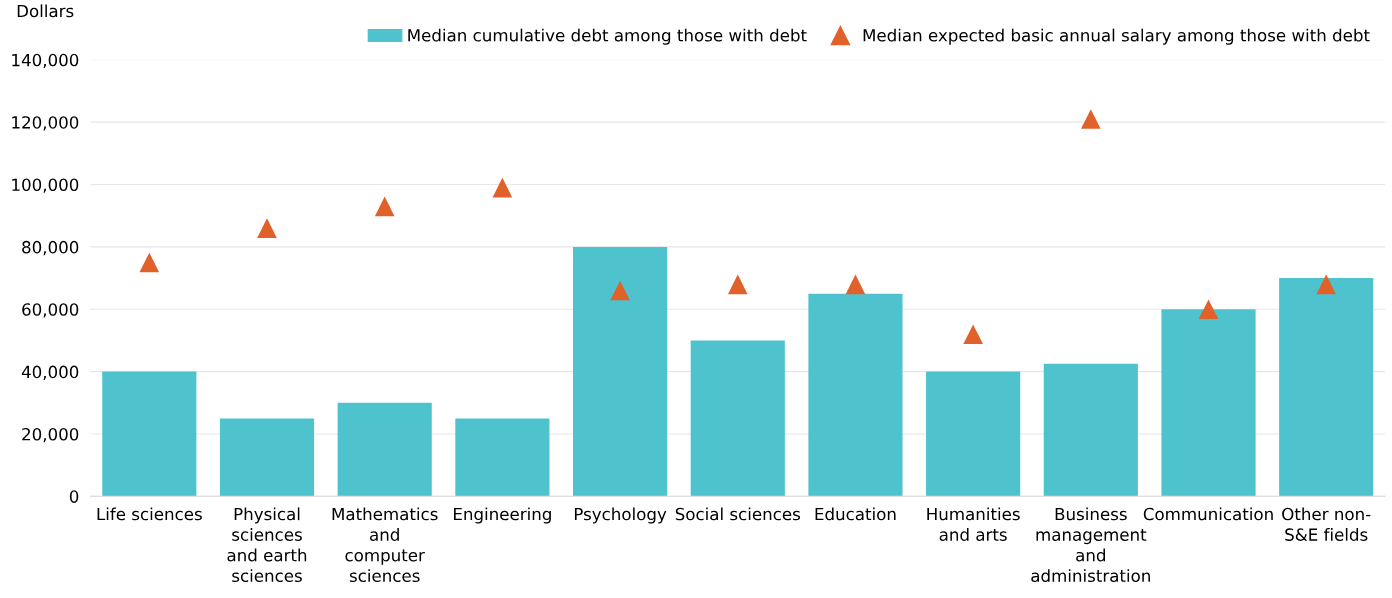 The image size is (1392, 598). I want to click on y-tick-label: 100,000, so click(45, 185).